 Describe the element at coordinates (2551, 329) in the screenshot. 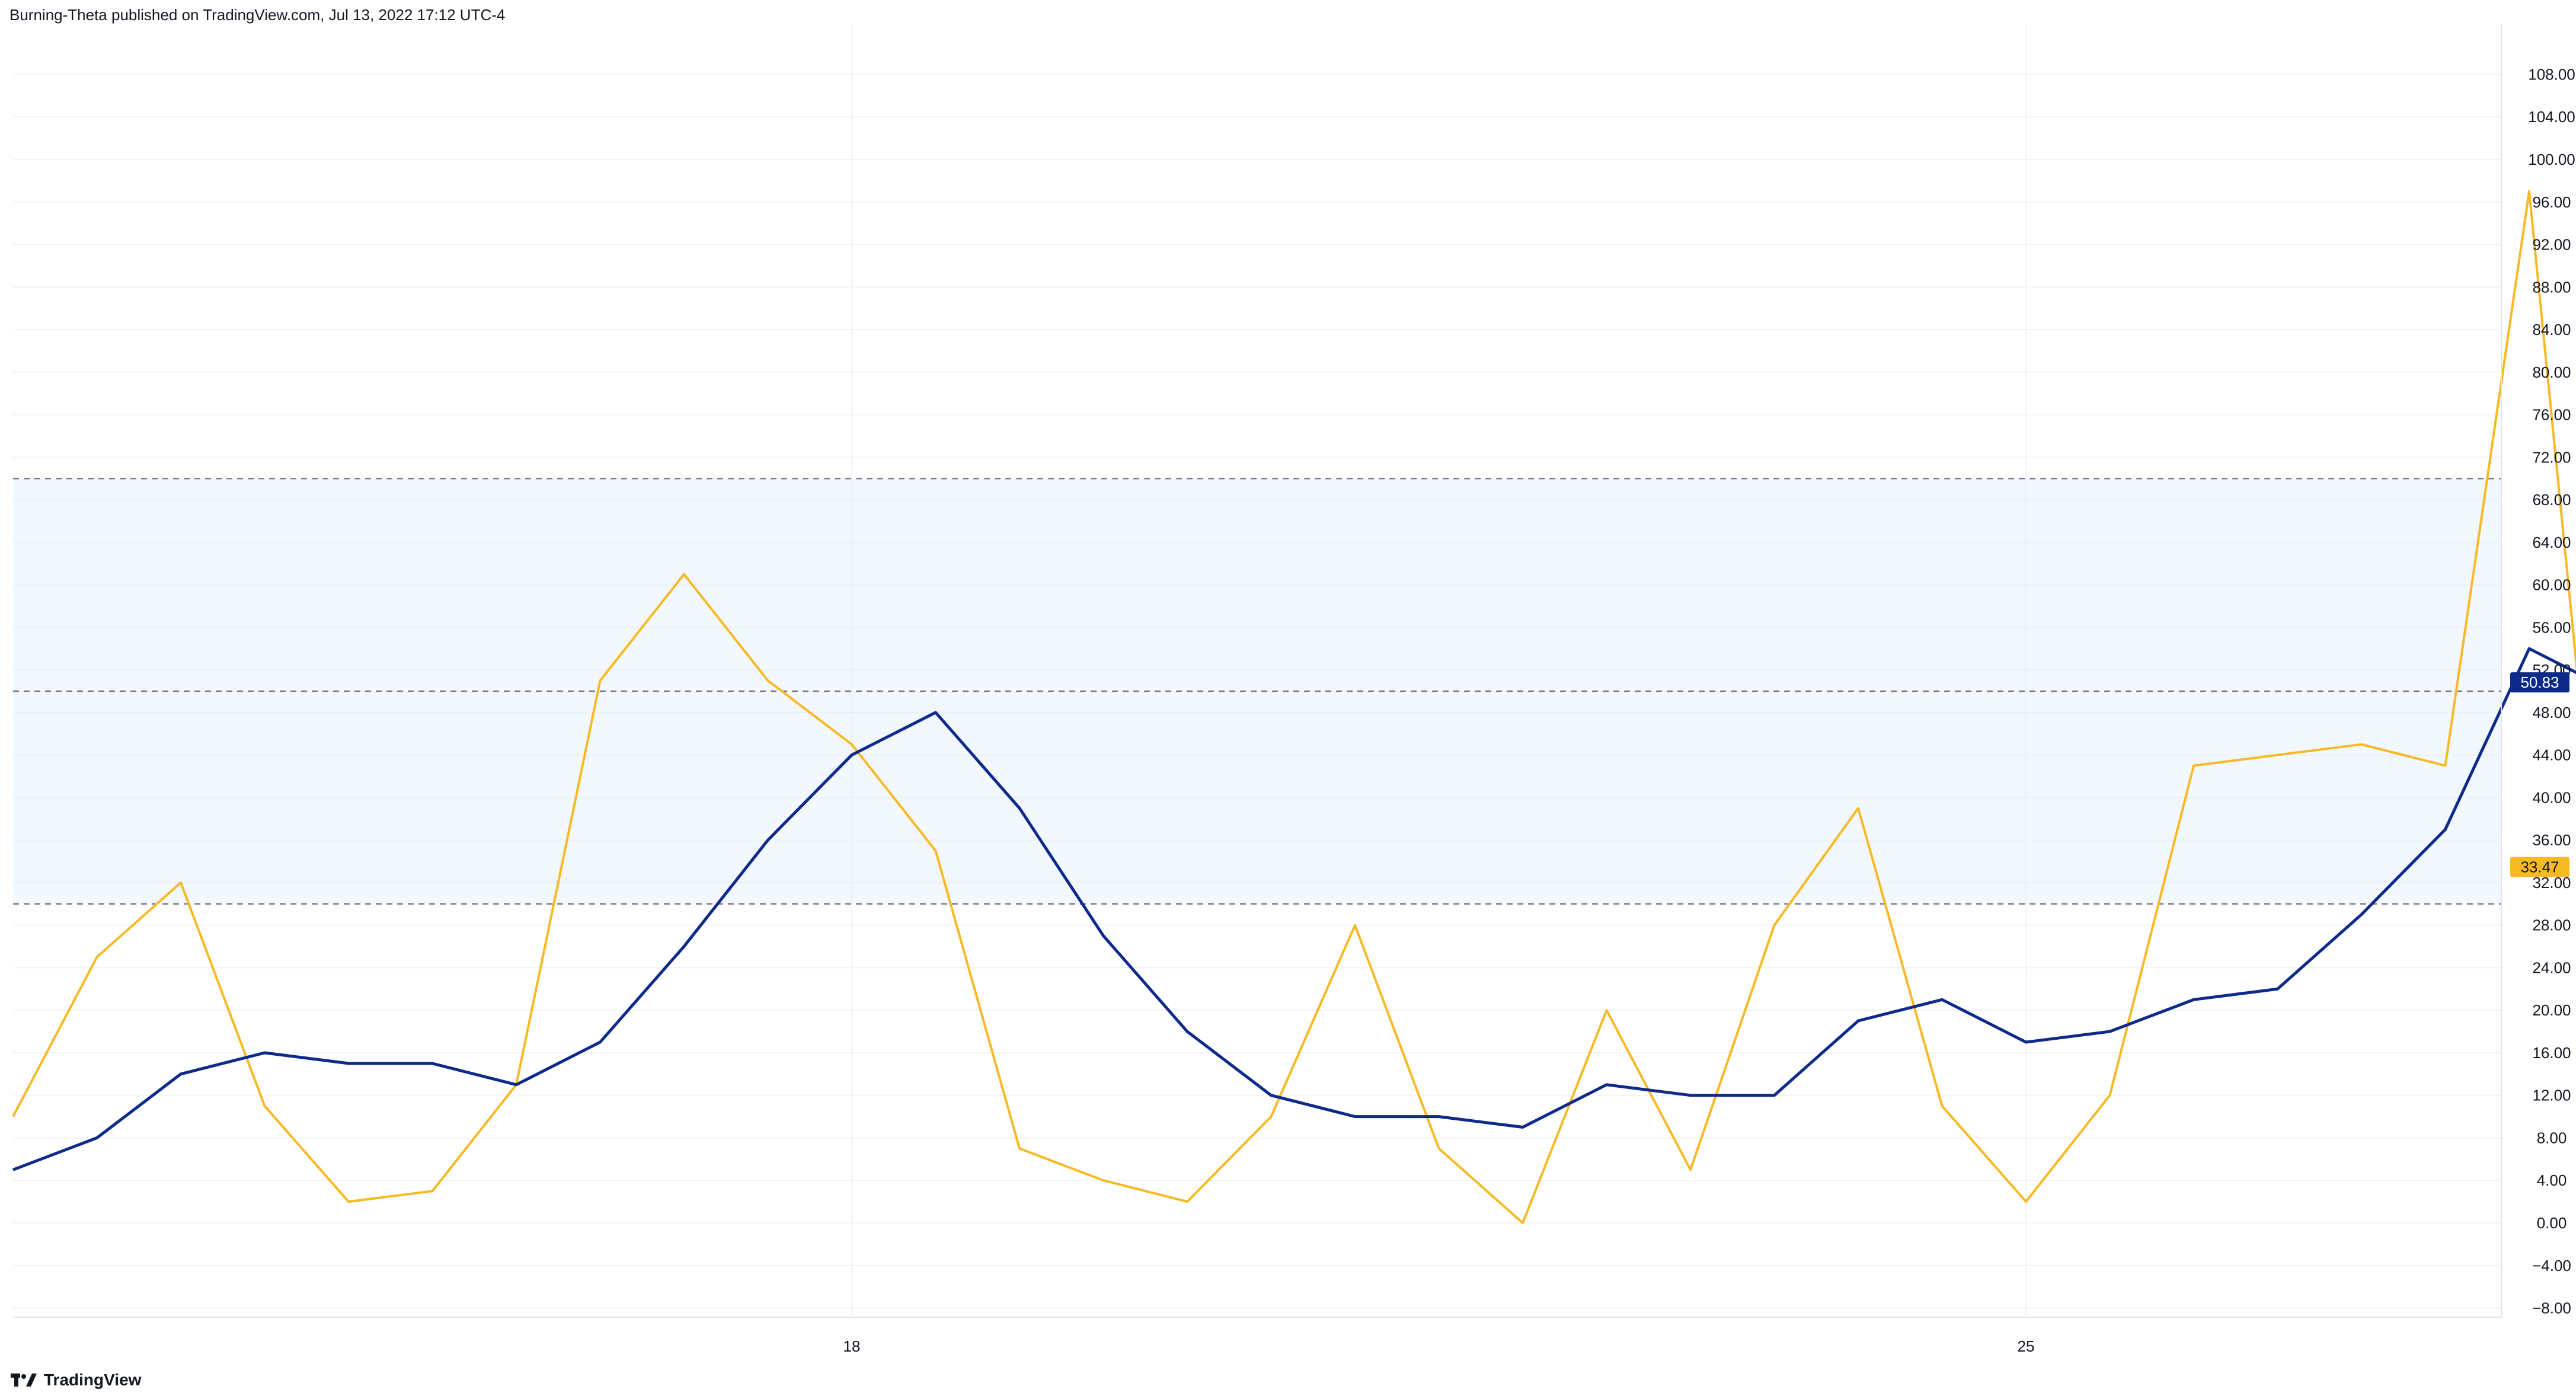

I see `y-tick-label: 84.00` at that location.